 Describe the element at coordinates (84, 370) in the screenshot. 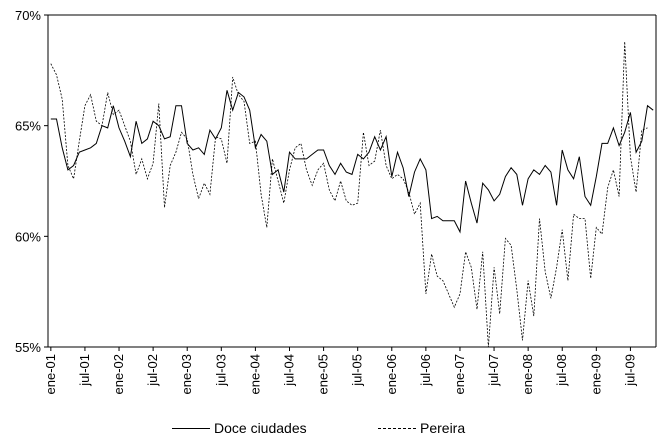

I see `x-tick-label: jul-01` at that location.